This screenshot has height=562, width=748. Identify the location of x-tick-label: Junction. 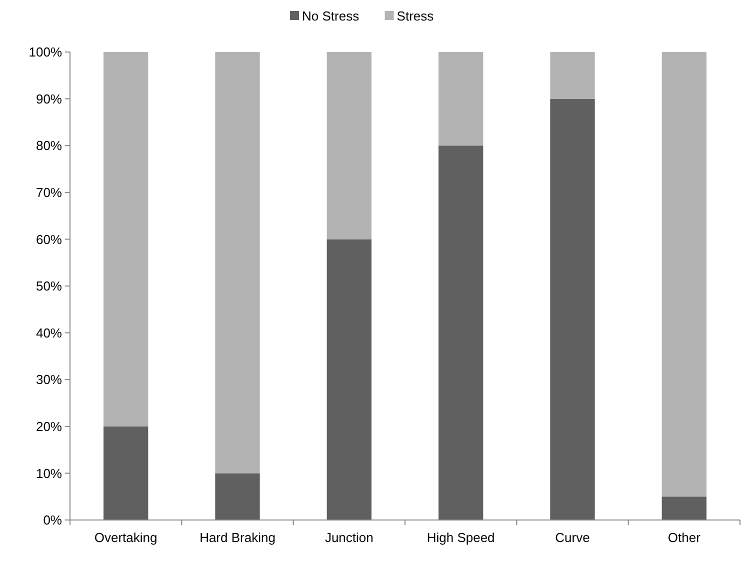
(349, 537).